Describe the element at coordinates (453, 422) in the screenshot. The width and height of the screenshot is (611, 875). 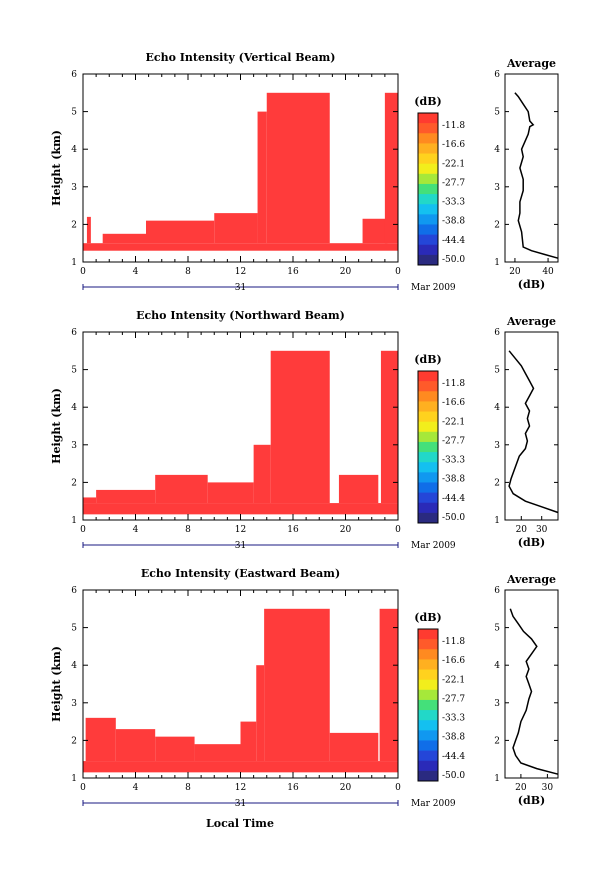
I see `colorbar-label: -22.1` at that location.